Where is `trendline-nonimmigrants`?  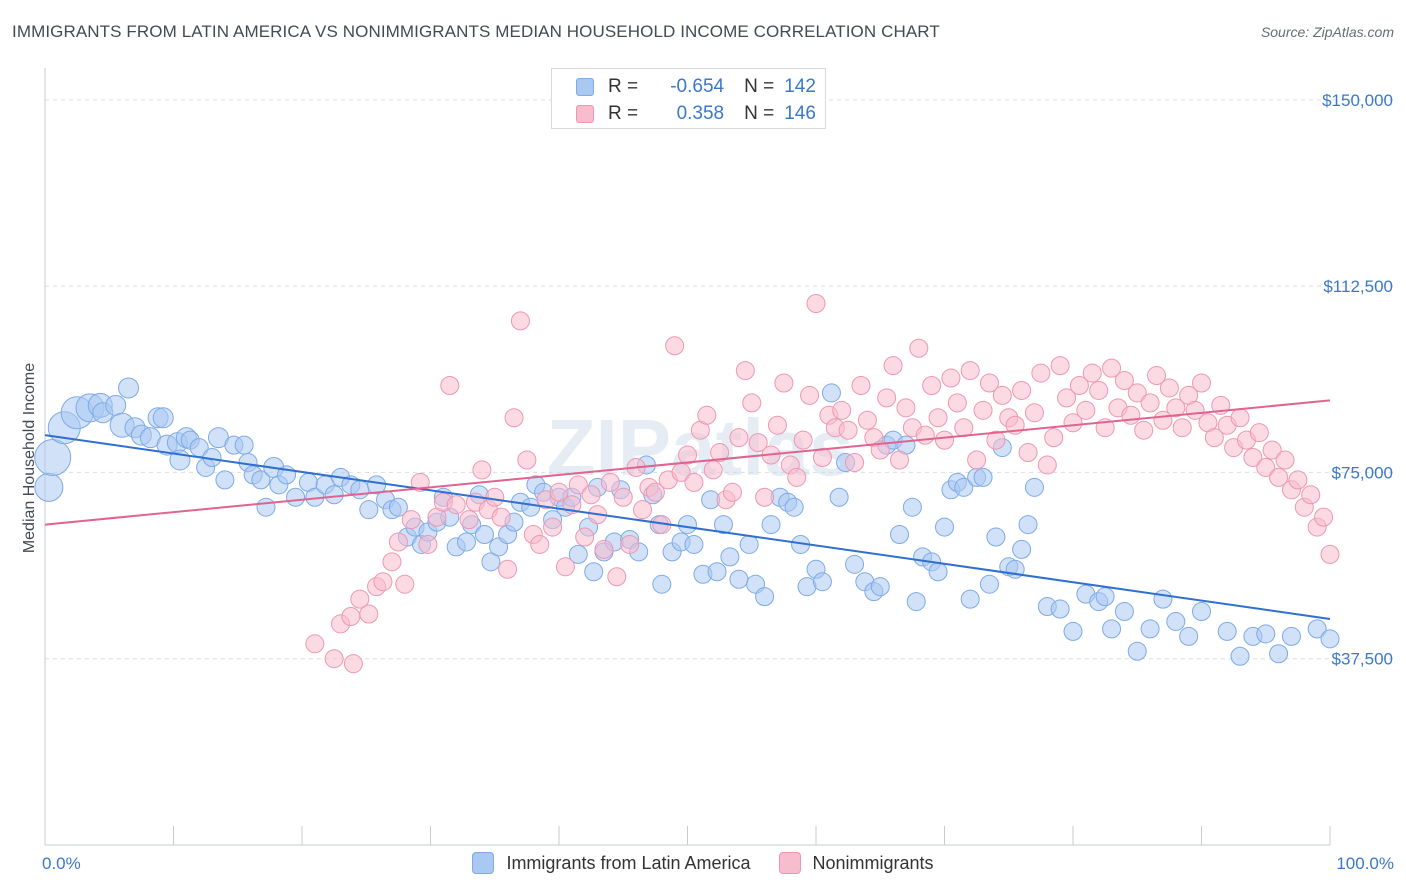
trendline-nonimmigrants is located at coordinates (687, 462).